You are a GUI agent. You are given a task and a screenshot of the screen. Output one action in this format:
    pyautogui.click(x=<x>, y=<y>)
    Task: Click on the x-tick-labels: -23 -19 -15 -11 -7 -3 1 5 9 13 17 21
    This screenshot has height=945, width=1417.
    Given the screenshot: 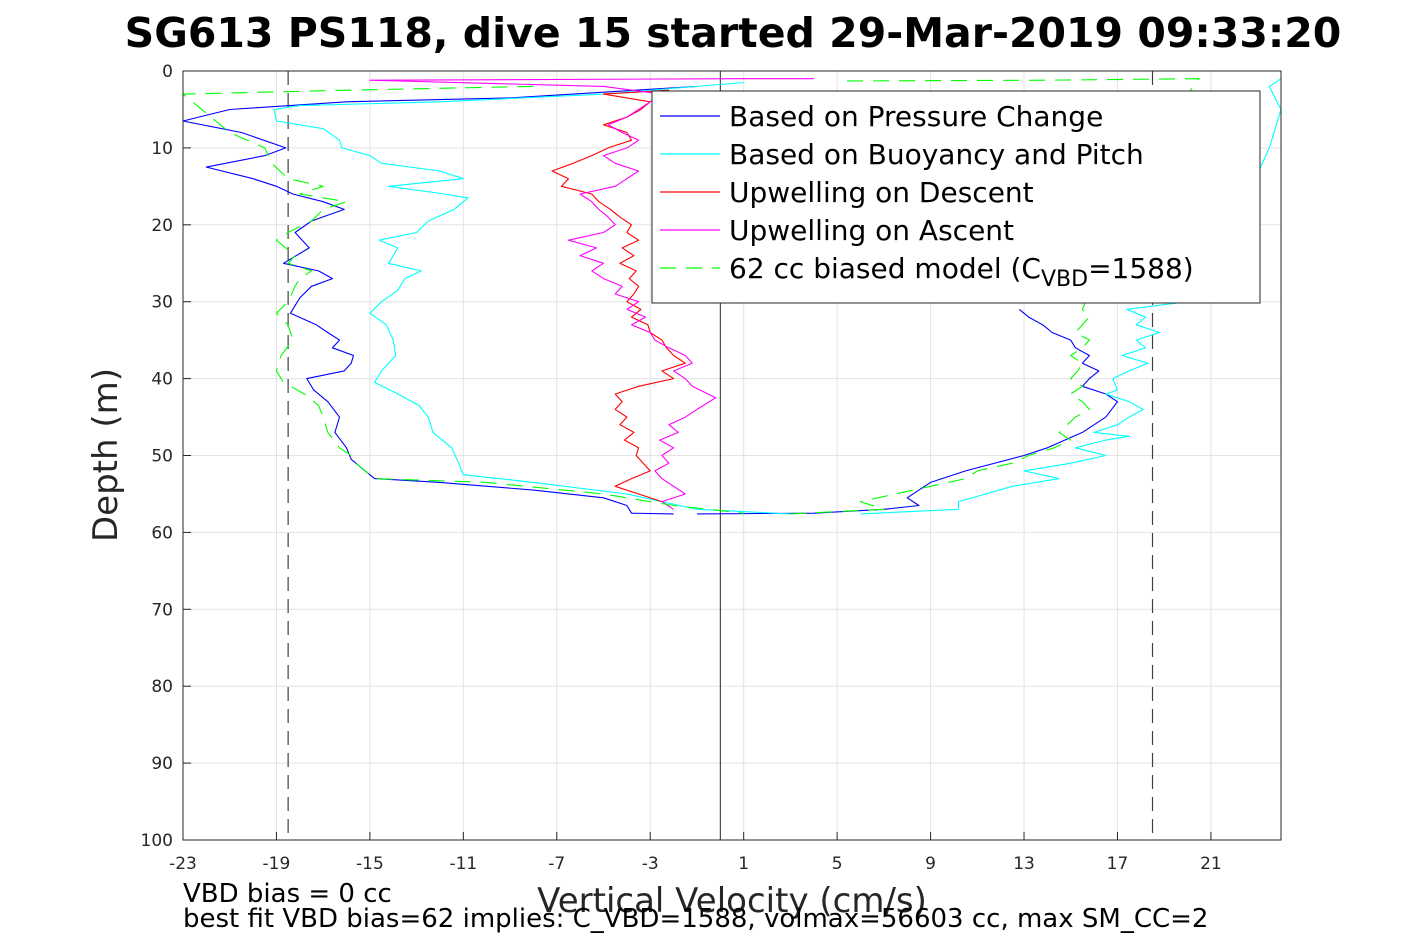 What is the action you would take?
    pyautogui.click(x=695, y=864)
    